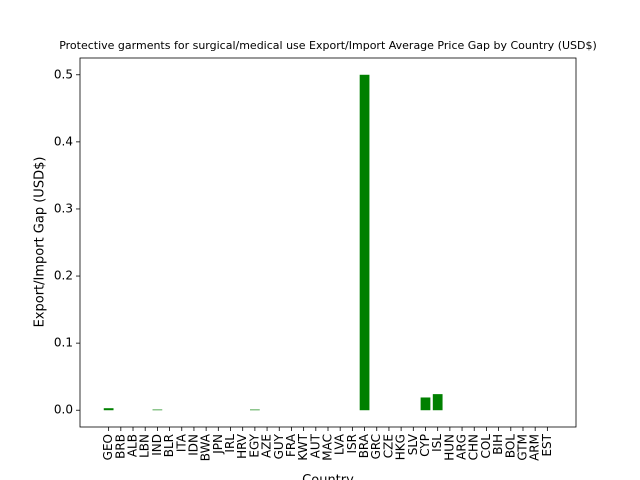 The height and width of the screenshot is (480, 640). What do you see at coordinates (63, 410) in the screenshot?
I see `y-tick-label: 0.0` at bounding box center [63, 410].